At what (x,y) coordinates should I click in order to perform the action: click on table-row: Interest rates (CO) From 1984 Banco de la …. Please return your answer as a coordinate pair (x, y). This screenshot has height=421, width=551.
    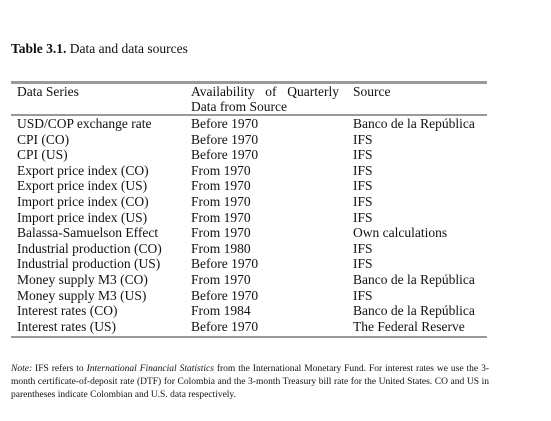
    Looking at the image, I should click on (275, 311).